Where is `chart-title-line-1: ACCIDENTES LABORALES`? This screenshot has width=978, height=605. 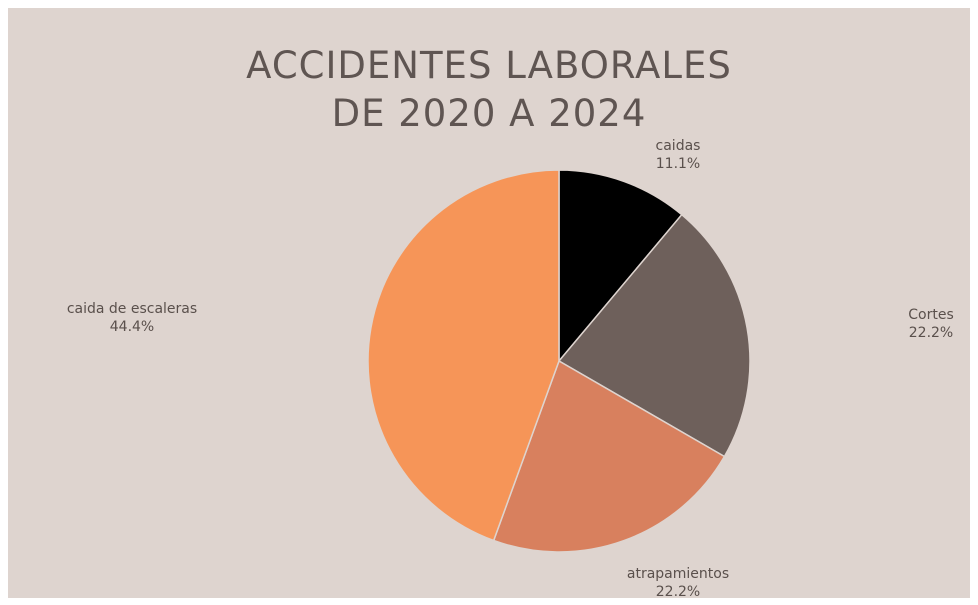 chart-title-line-1: ACCIDENTES LABORALES is located at coordinates (489, 65).